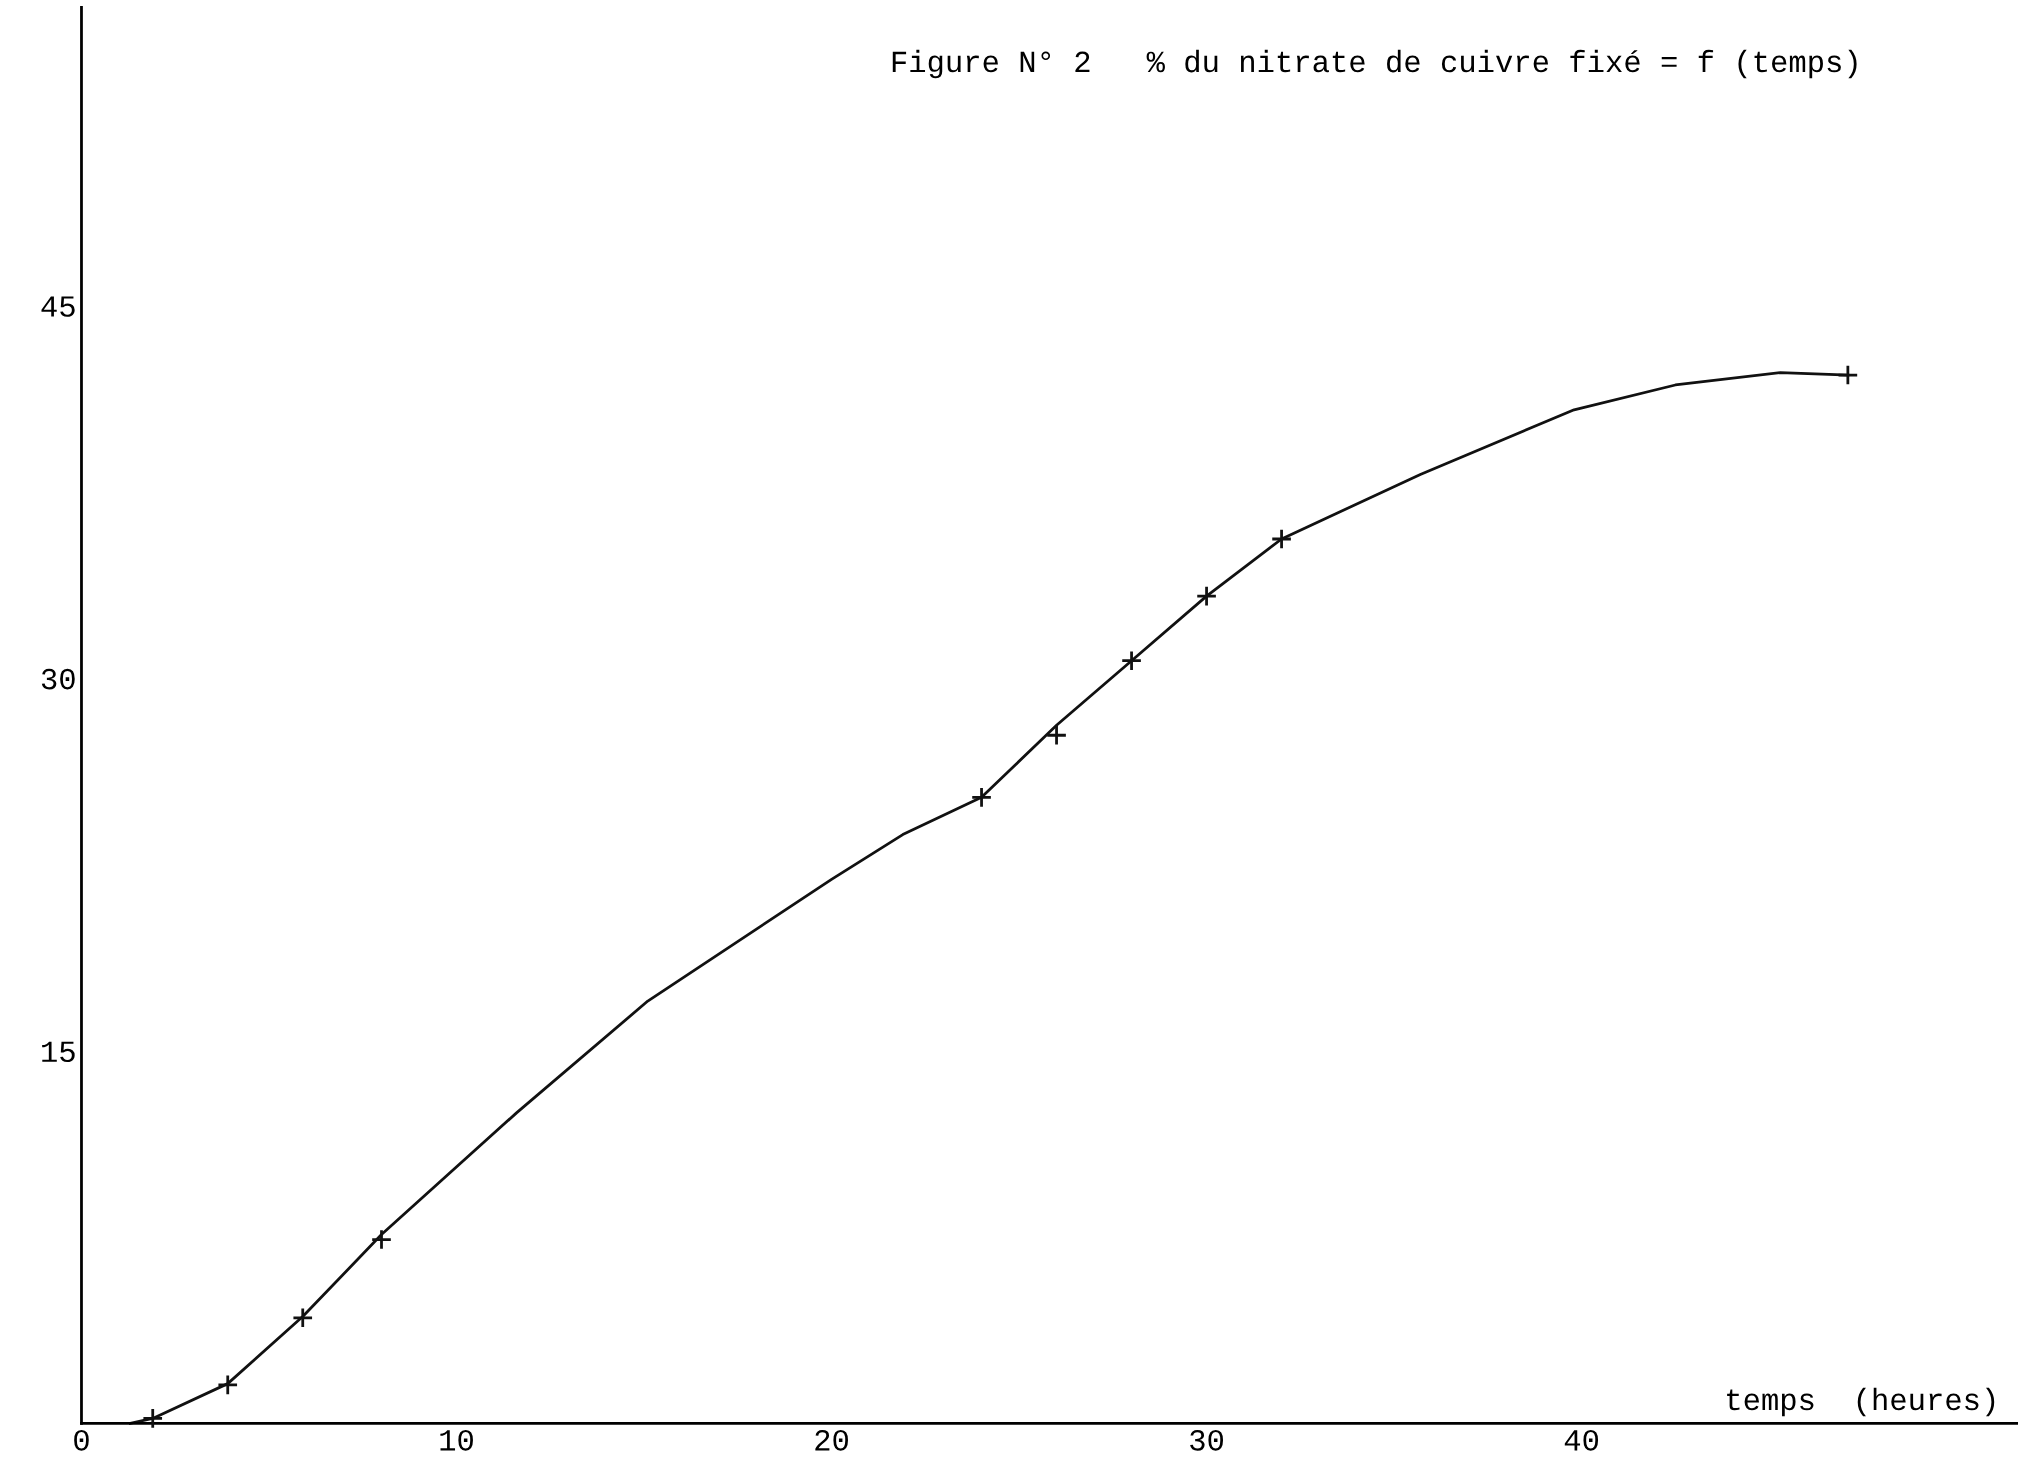 The width and height of the screenshot is (2037, 1475). What do you see at coordinates (81, 1440) in the screenshot?
I see `x-tick-label: 0` at bounding box center [81, 1440].